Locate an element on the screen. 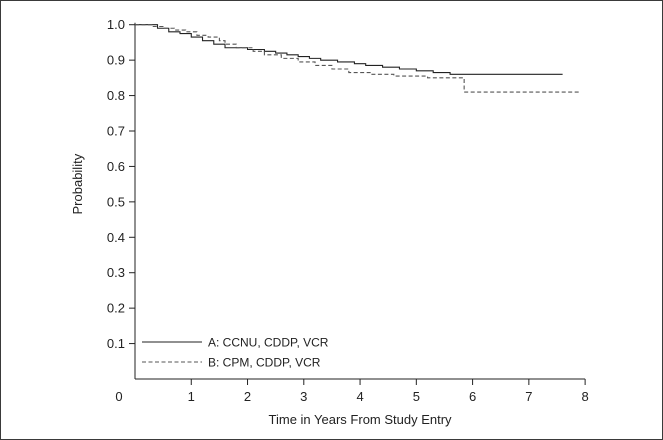  x-tick-label: 8 is located at coordinates (585, 396).